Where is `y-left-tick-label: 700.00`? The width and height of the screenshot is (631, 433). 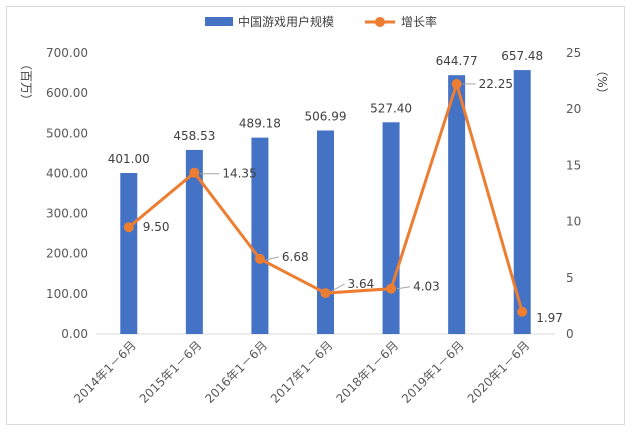 y-left-tick-label: 700.00 is located at coordinates (67, 53).